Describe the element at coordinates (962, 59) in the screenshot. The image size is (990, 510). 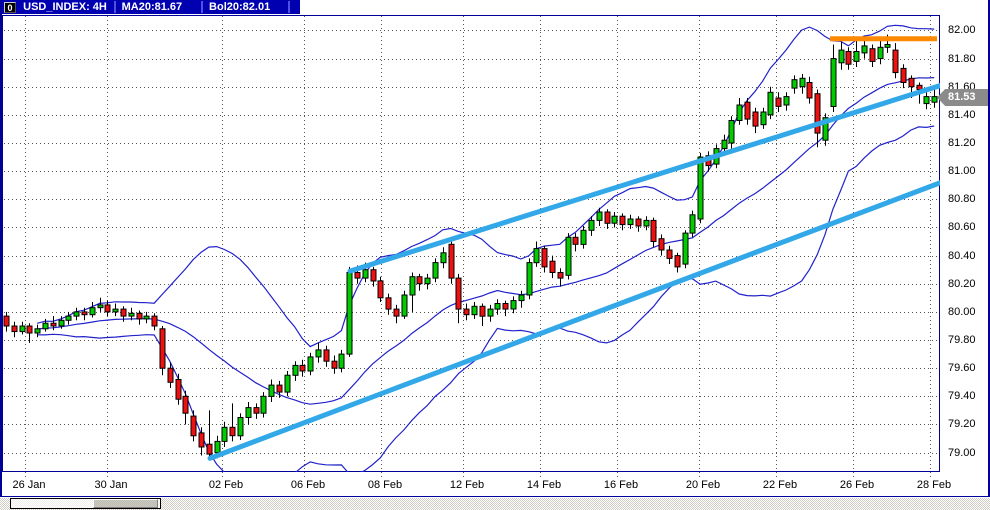
I see `price-tick-label: 81.80` at that location.